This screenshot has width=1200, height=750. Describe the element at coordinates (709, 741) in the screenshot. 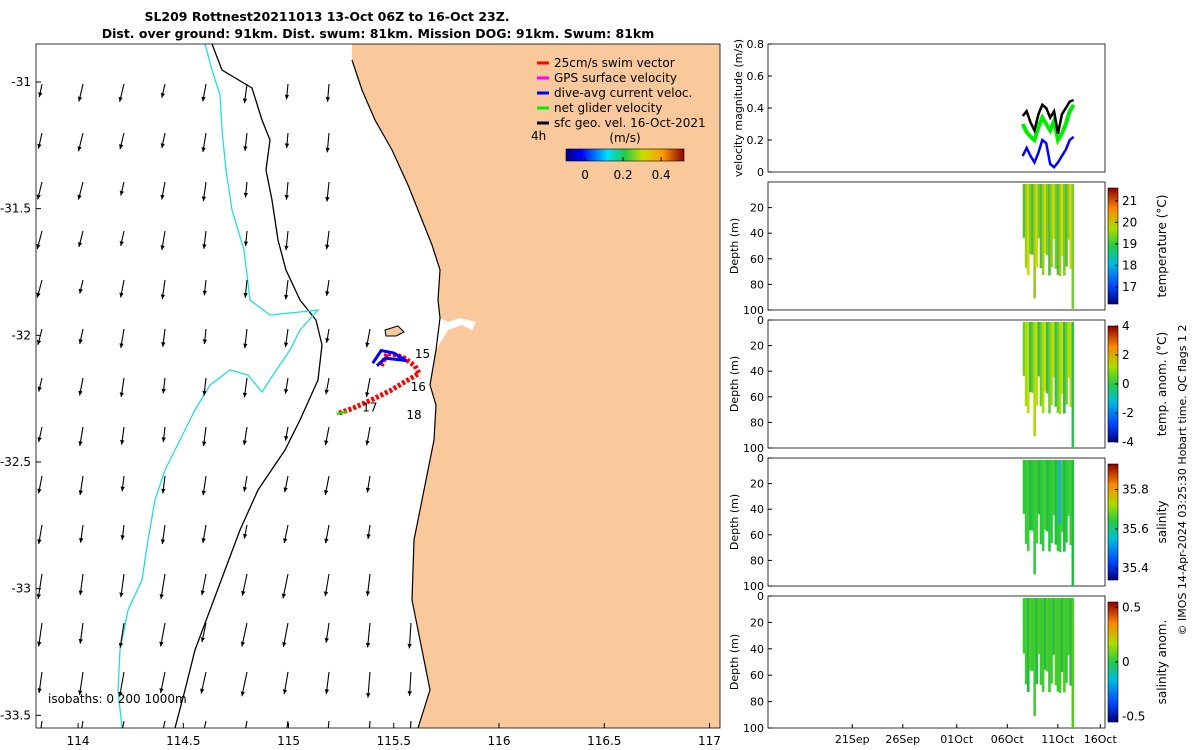

I see `map-xtick-label: 117` at that location.